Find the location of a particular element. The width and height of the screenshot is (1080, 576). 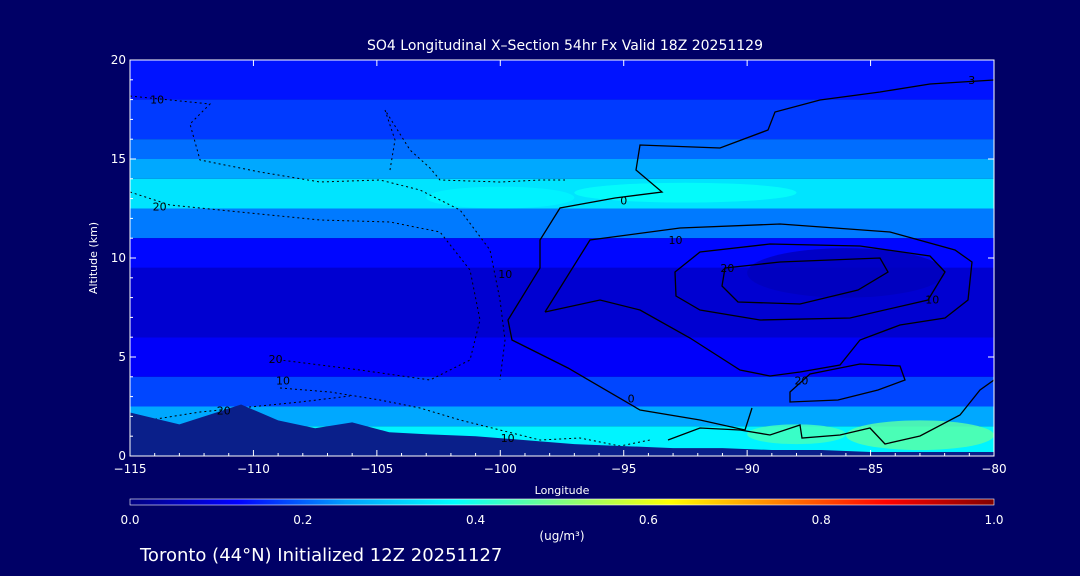

contour-label-3: 10 is located at coordinates (283, 381).